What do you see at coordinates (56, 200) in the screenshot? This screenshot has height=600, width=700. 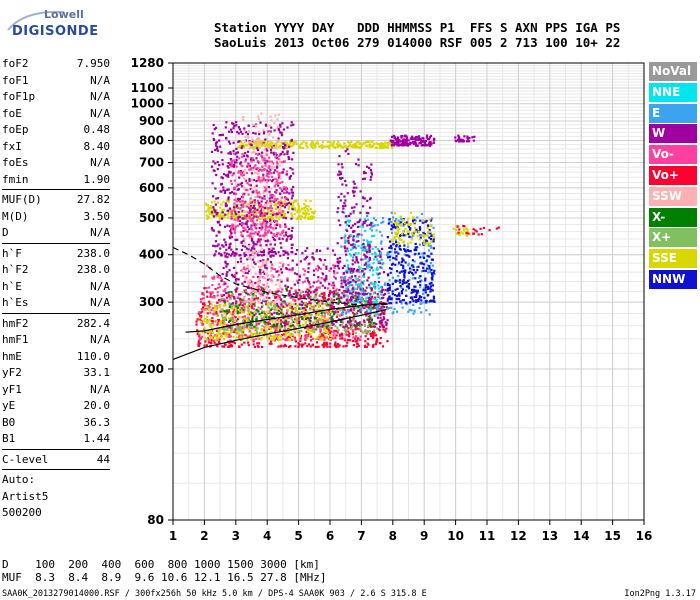 I see `param-row: MUF(D) 27.82` at bounding box center [56, 200].